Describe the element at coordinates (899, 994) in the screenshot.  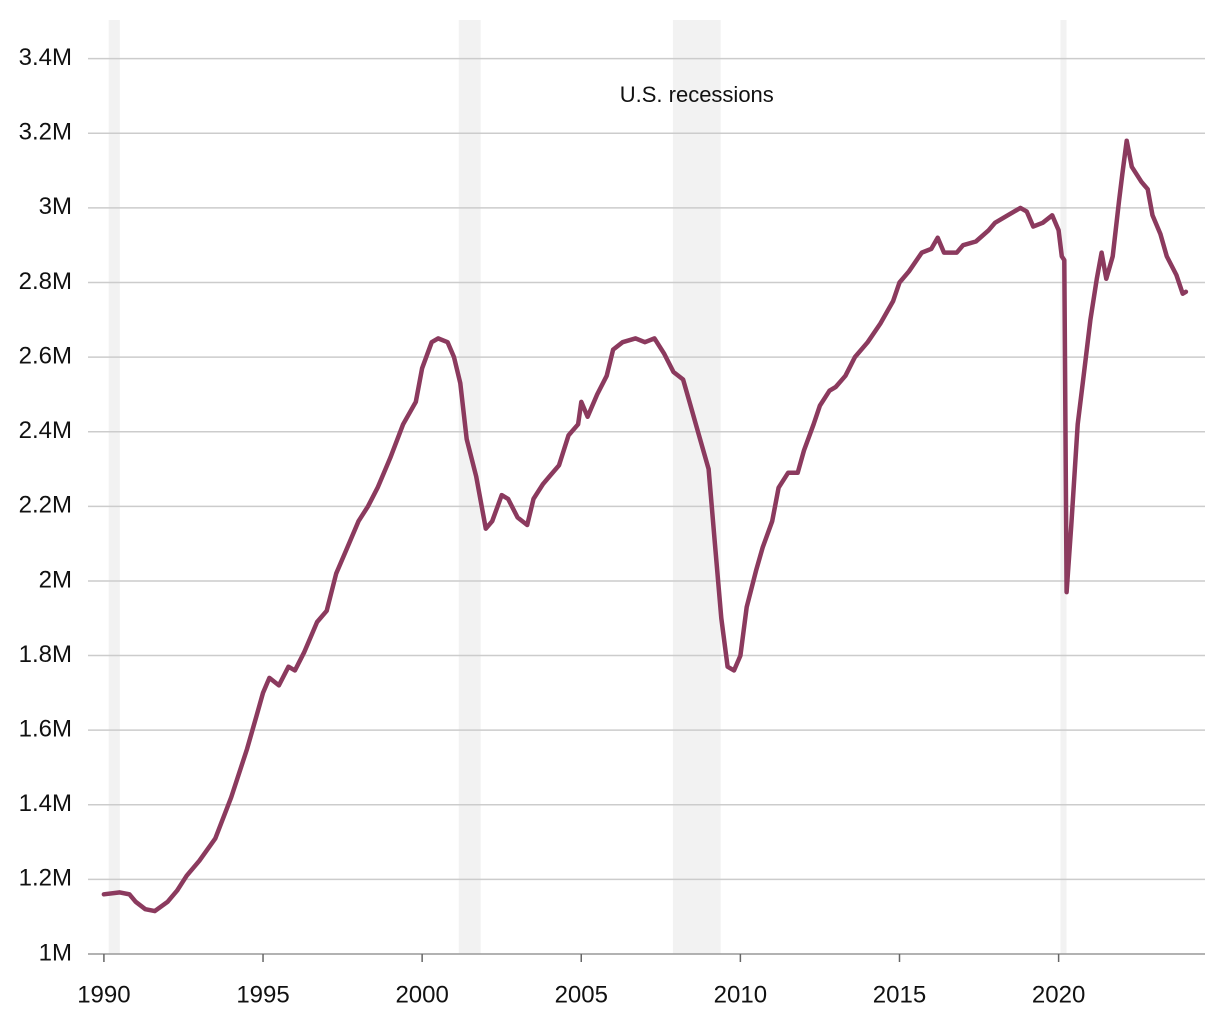
I see `x-tick-label: 2015` at that location.